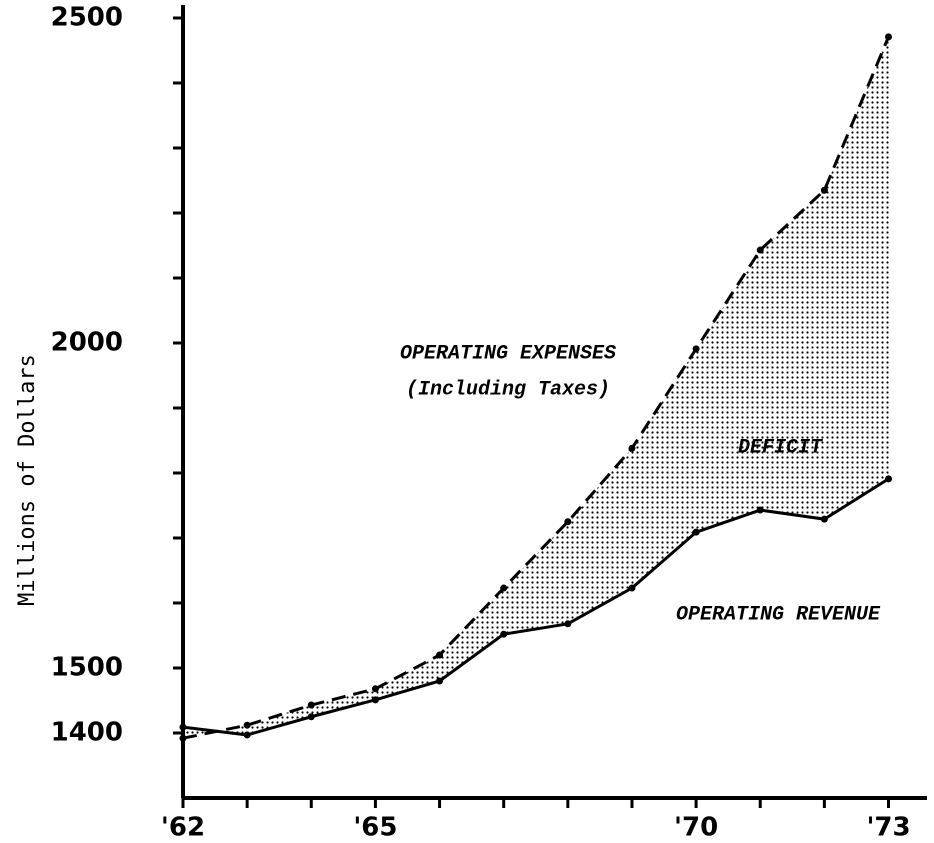 The width and height of the screenshot is (934, 843). What do you see at coordinates (183, 828) in the screenshot?
I see `x-tick-label: '62` at bounding box center [183, 828].